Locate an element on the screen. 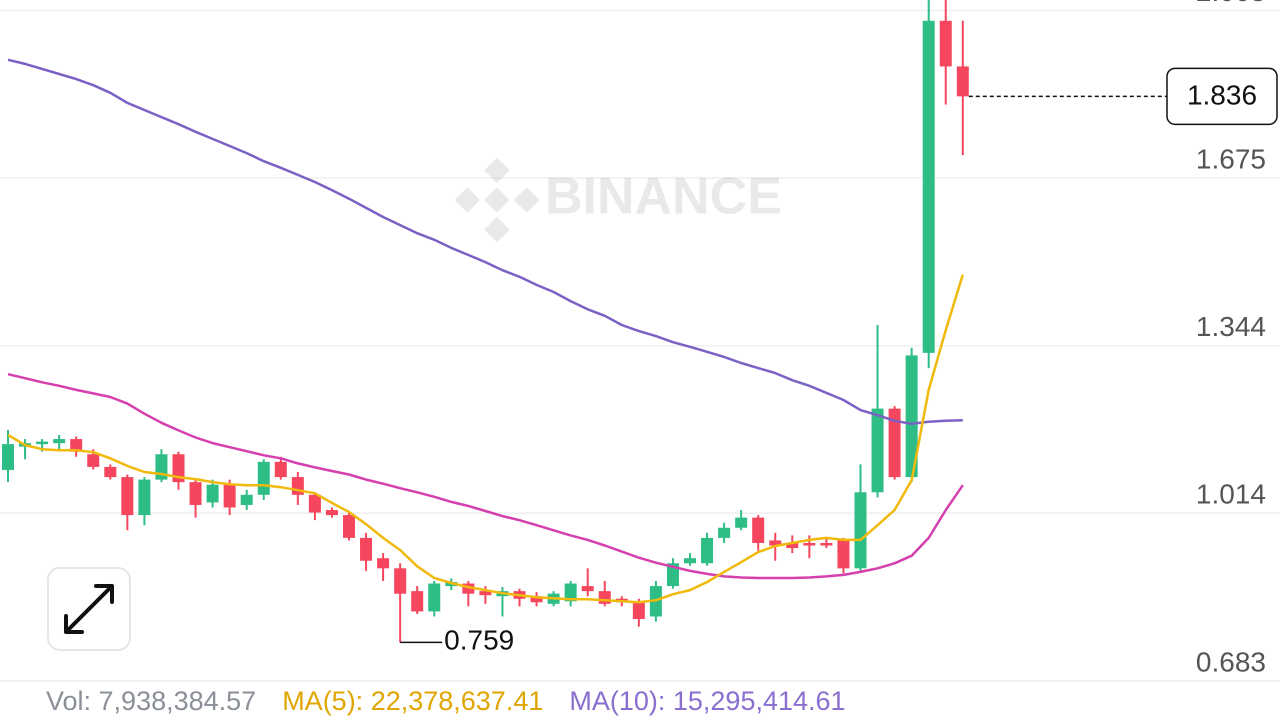  indicator-label: Vol: 7,938,384.57 is located at coordinates (151, 701).